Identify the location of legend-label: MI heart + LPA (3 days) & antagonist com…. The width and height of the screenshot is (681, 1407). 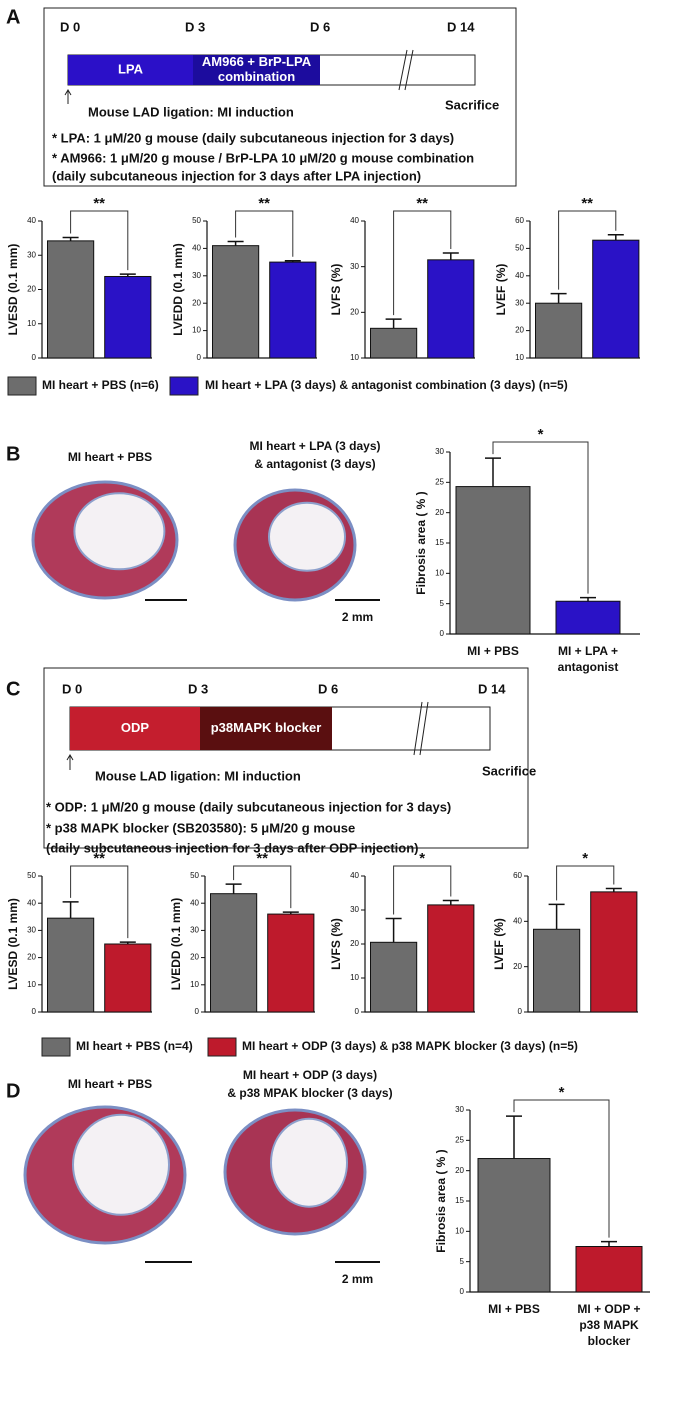
(386, 385).